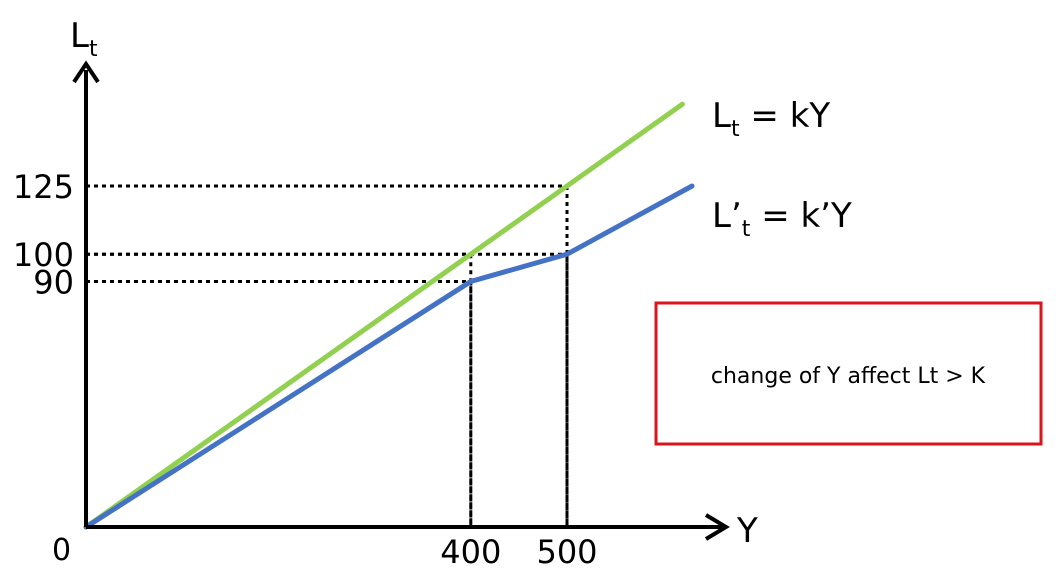 The height and width of the screenshot is (573, 1064). What do you see at coordinates (43, 187) in the screenshot?
I see `y-tick-label-2: 125` at bounding box center [43, 187].